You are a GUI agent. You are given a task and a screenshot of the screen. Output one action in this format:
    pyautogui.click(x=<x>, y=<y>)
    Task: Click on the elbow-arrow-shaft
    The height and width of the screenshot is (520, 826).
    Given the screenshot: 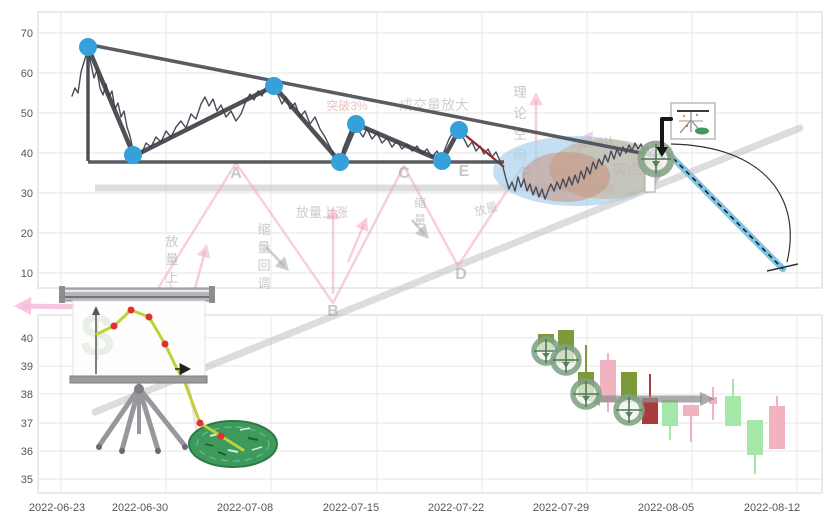 What is the action you would take?
    pyautogui.click(x=666, y=133)
    